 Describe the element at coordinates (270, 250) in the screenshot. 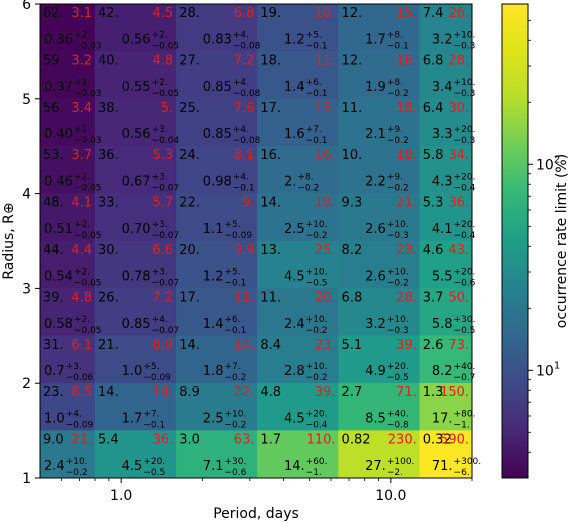

I see `cell-count-label: 13.` at that location.